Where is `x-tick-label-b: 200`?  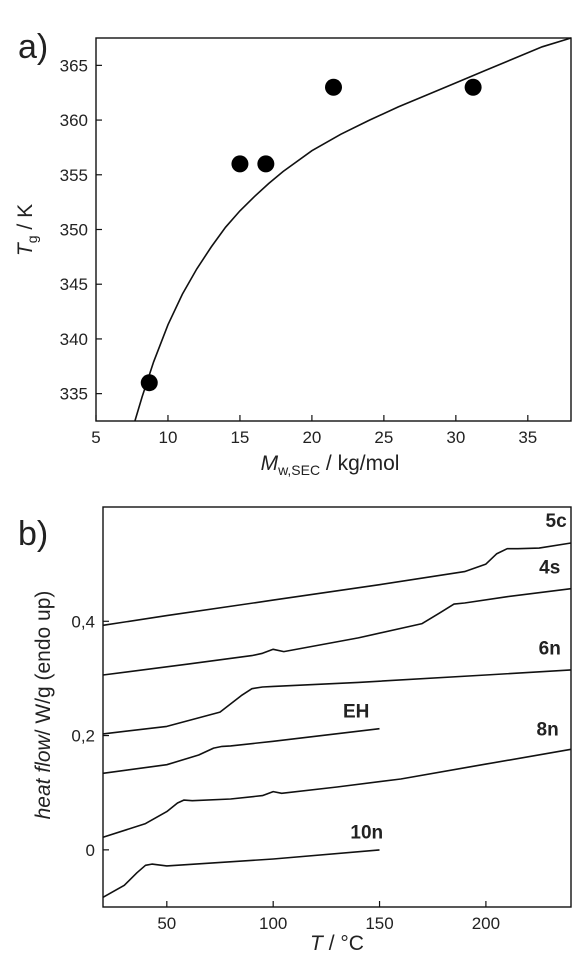
x-tick-label-b: 200 is located at coordinates (486, 923).